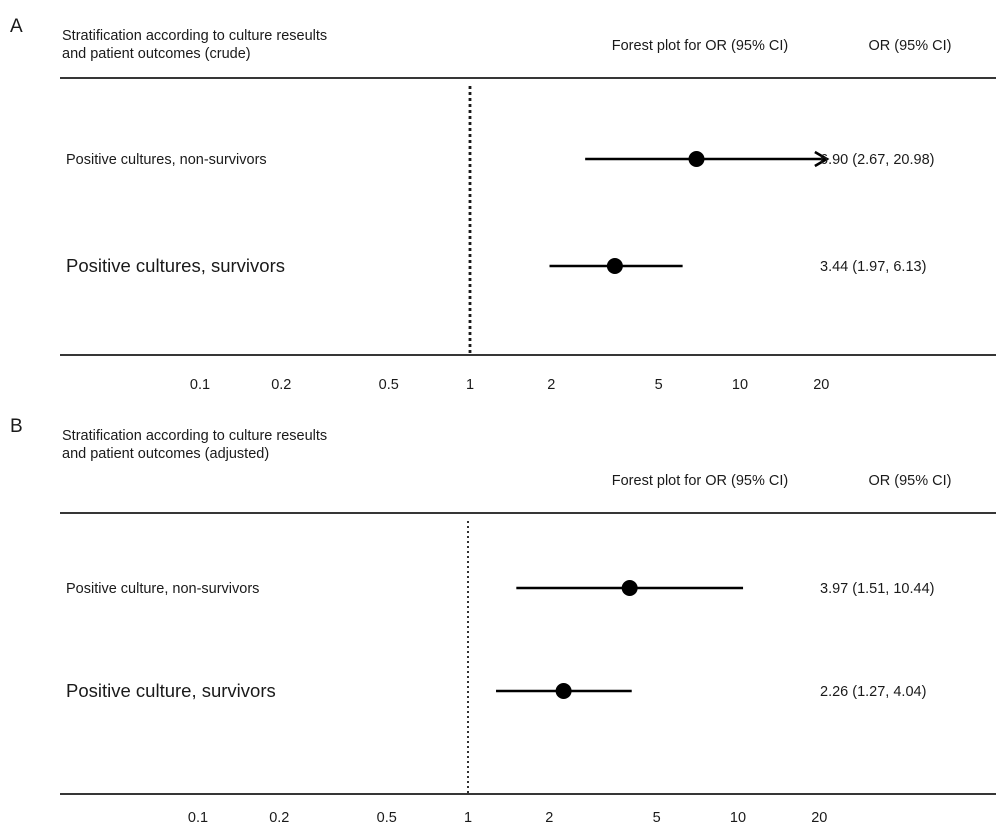  Describe the element at coordinates (877, 589) in the screenshot. I see `or-value-text: 3.97 (1.51, 10.44)` at that location.